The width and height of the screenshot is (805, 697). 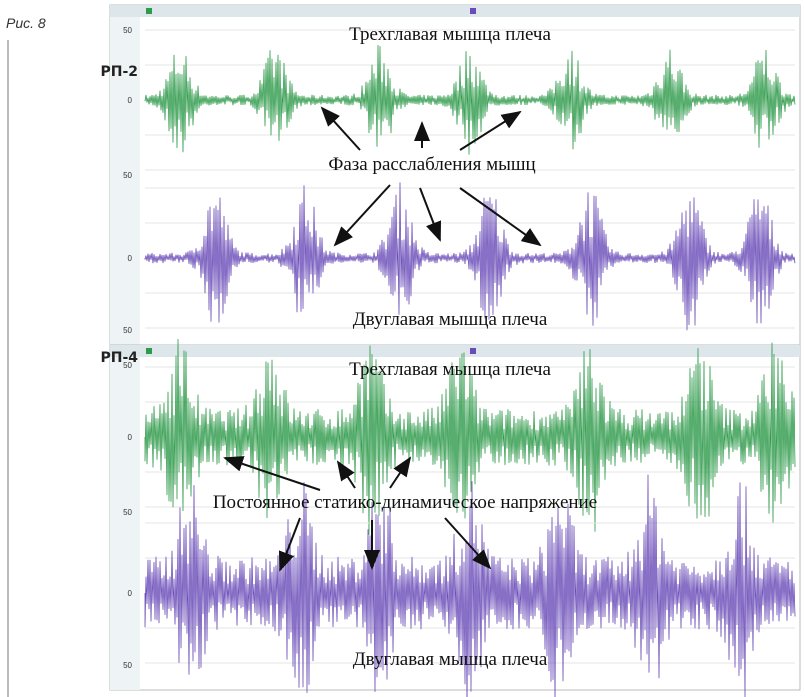 I want to click on annotation: Фаза расслабления мышц, so click(x=431, y=164).